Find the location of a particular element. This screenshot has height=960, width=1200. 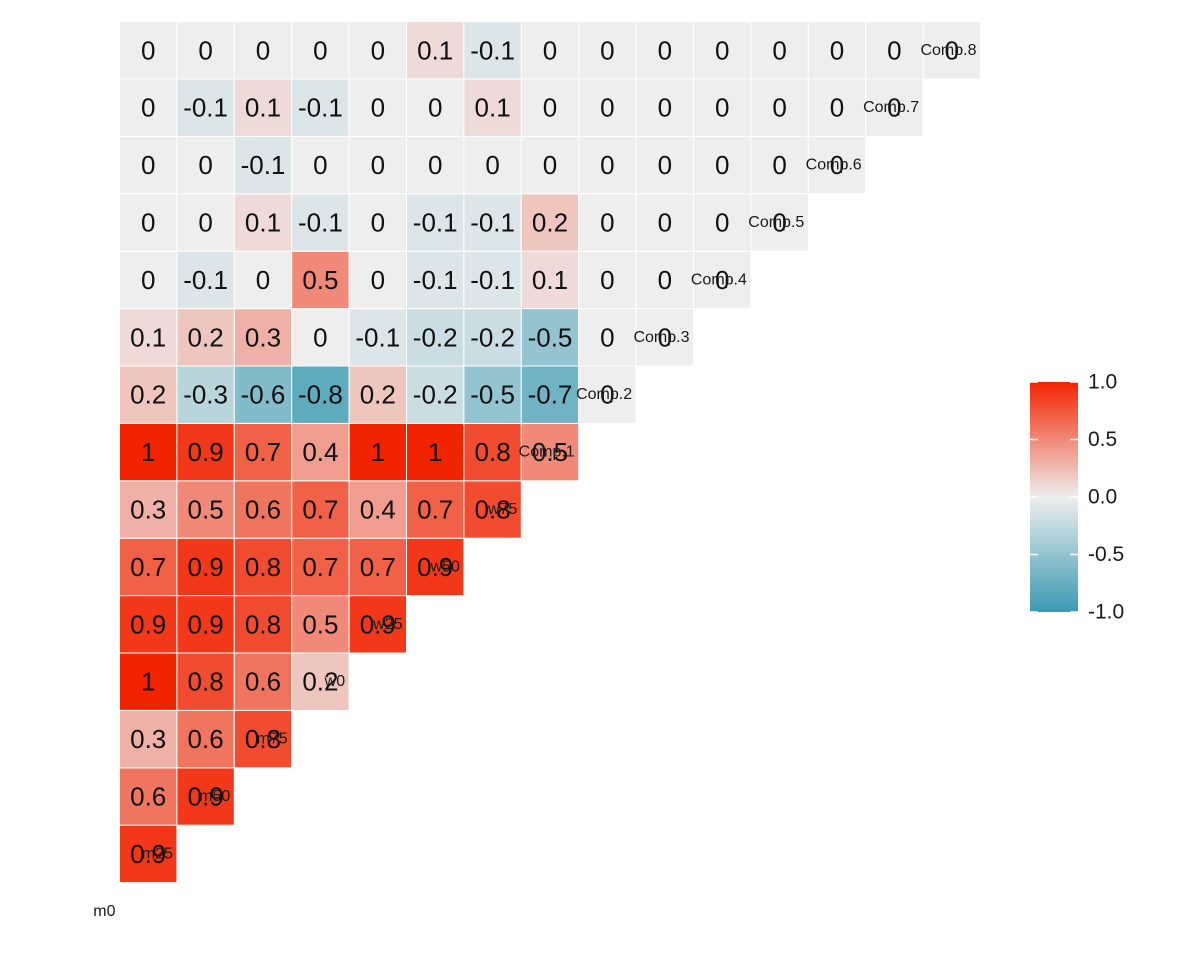

heatmap-cell-Comp.6-w25 is located at coordinates (435, 165).